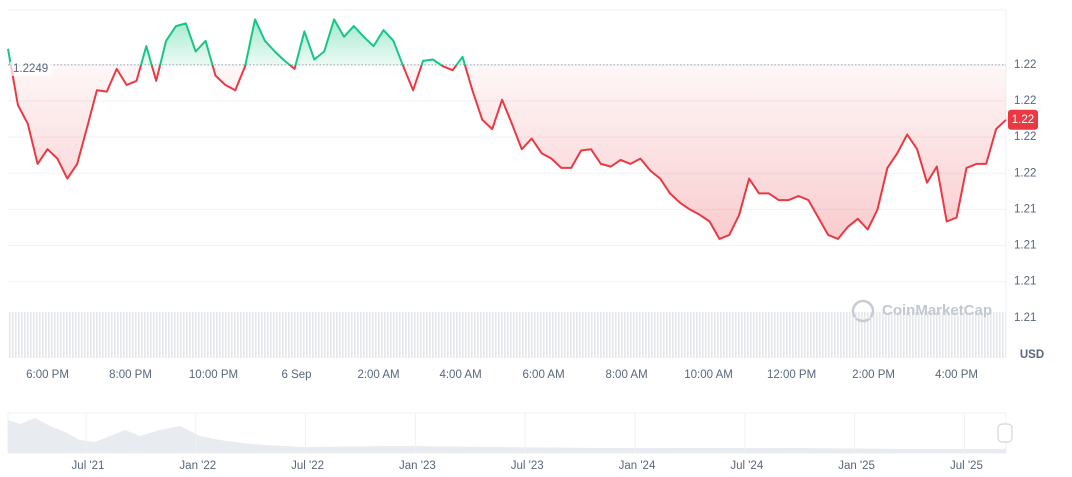 The image size is (1072, 477). I want to click on navigator, so click(510, 433).